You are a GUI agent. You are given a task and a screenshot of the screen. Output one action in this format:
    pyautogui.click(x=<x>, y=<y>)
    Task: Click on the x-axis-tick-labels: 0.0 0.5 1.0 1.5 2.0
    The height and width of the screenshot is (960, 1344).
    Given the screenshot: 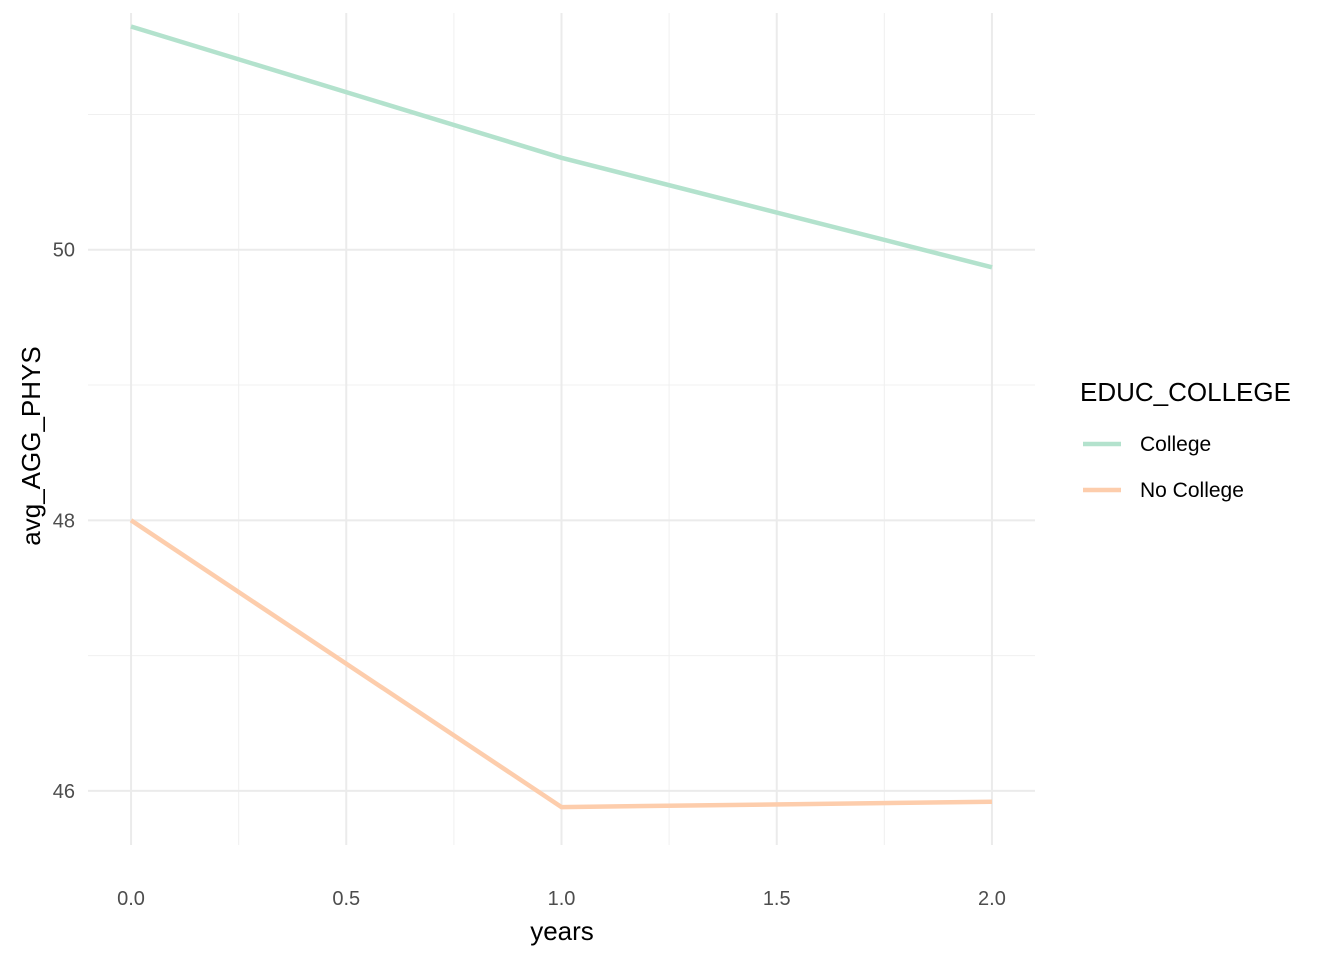 What is the action you would take?
    pyautogui.click(x=561, y=899)
    